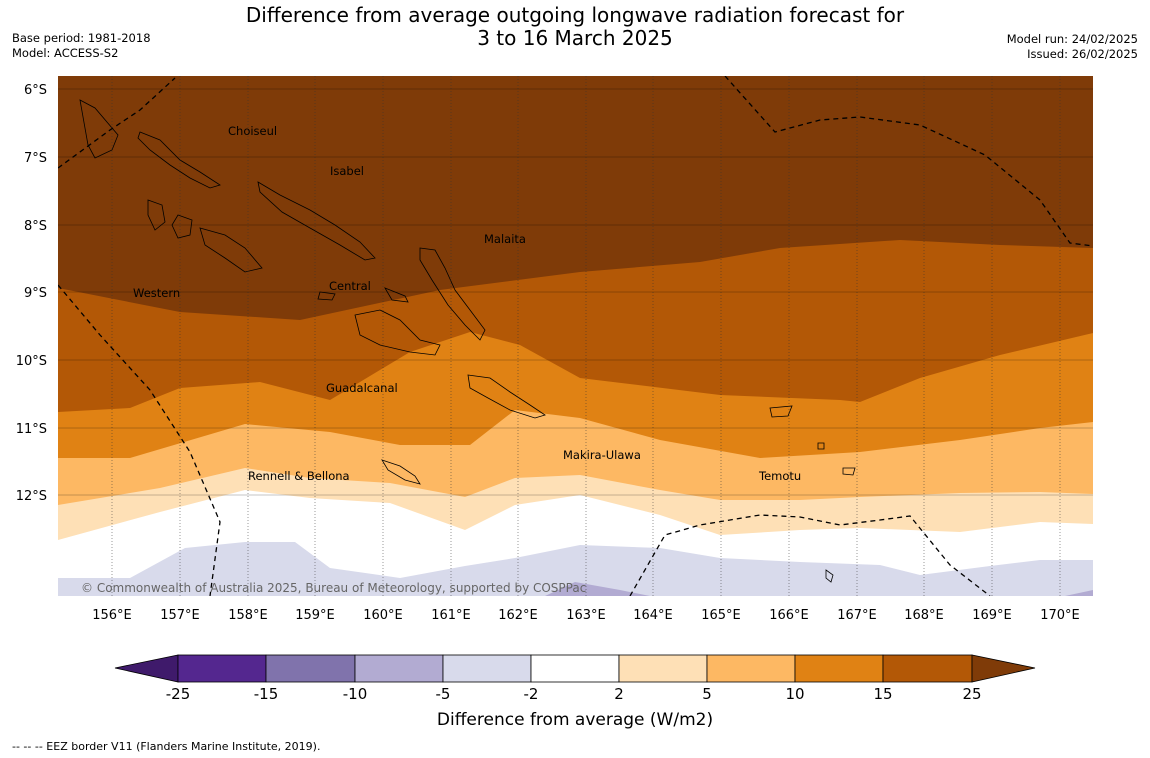 Image resolution: width=1150 pixels, height=758 pixels. Describe the element at coordinates (1060, 615) in the screenshot. I see `lon-label: 170°E` at that location.